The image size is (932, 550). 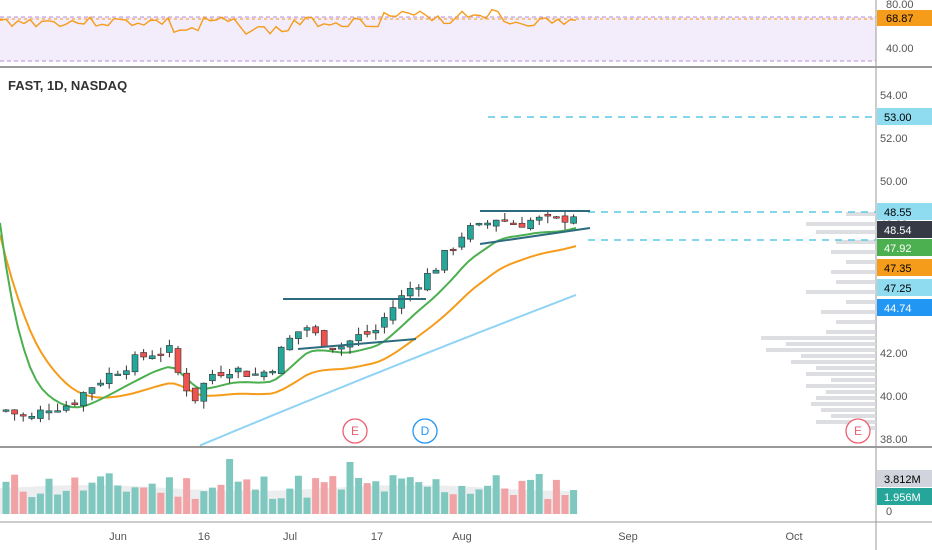 What do you see at coordinates (437, 280) in the screenshot?
I see `trend-lines` at bounding box center [437, 280].